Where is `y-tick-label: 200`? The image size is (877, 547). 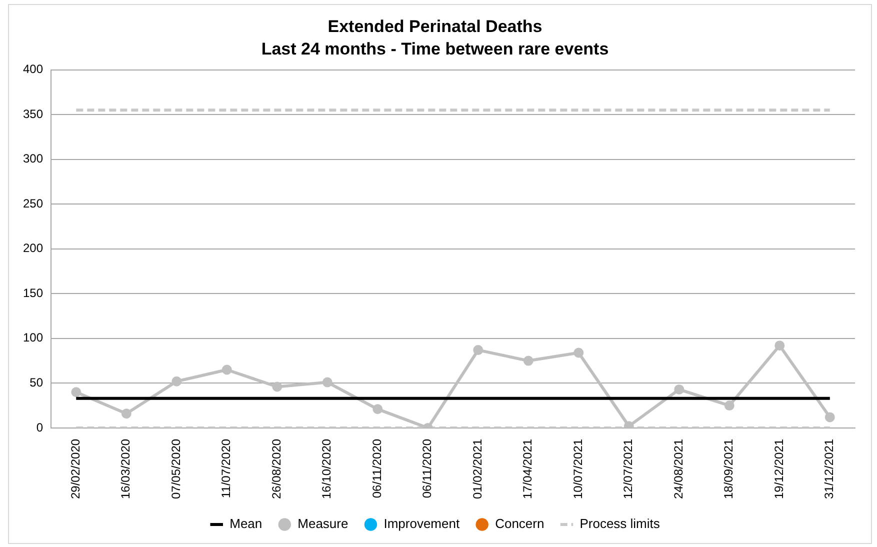 y-tick-label: 200 is located at coordinates (33, 248).